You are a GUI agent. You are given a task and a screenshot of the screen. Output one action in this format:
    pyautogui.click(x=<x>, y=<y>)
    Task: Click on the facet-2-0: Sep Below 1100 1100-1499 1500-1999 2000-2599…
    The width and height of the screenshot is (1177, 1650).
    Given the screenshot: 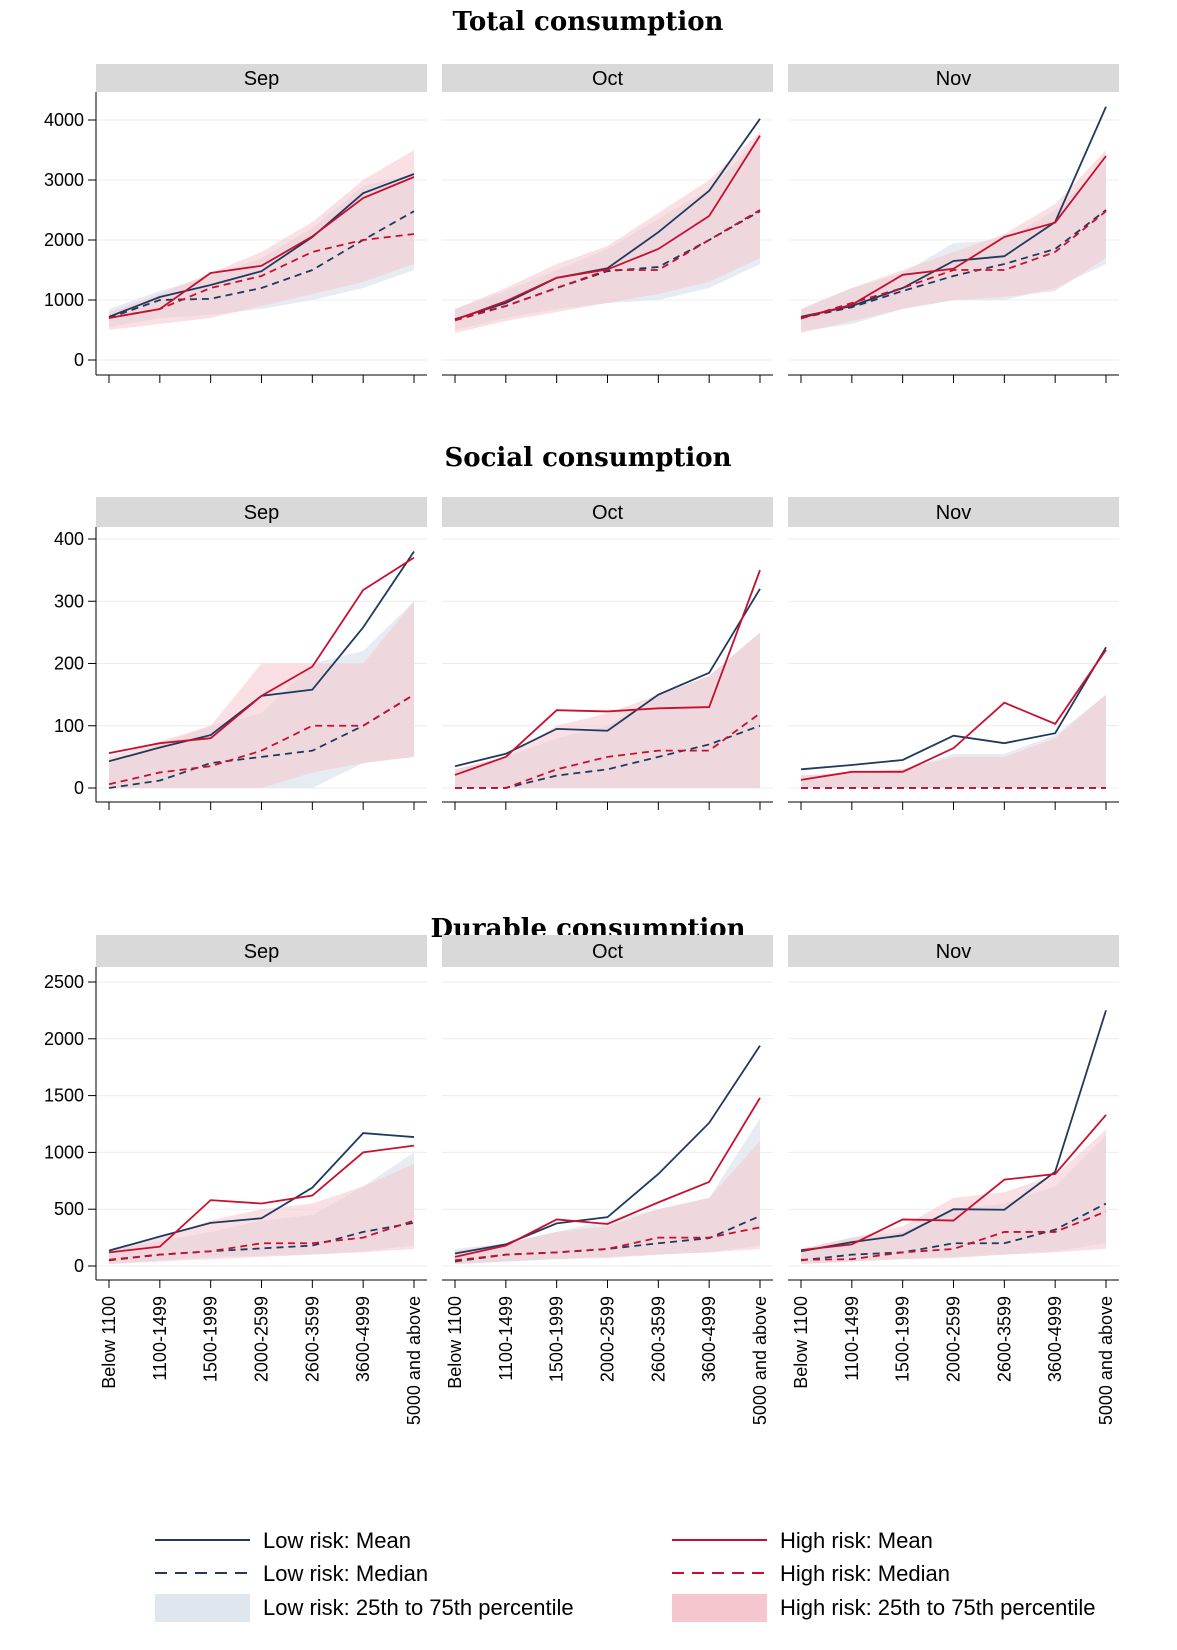 What is the action you would take?
    pyautogui.click(x=261, y=1180)
    